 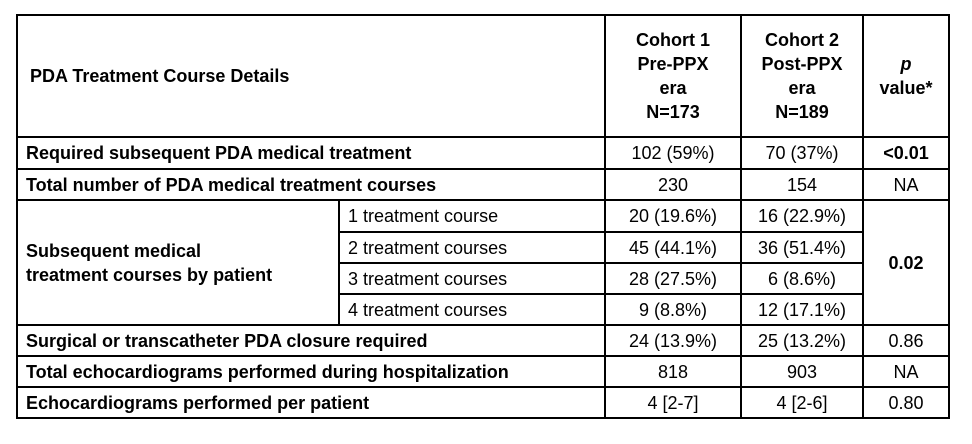 I want to click on cohort2-value: 36 (51.4%), so click(x=802, y=247).